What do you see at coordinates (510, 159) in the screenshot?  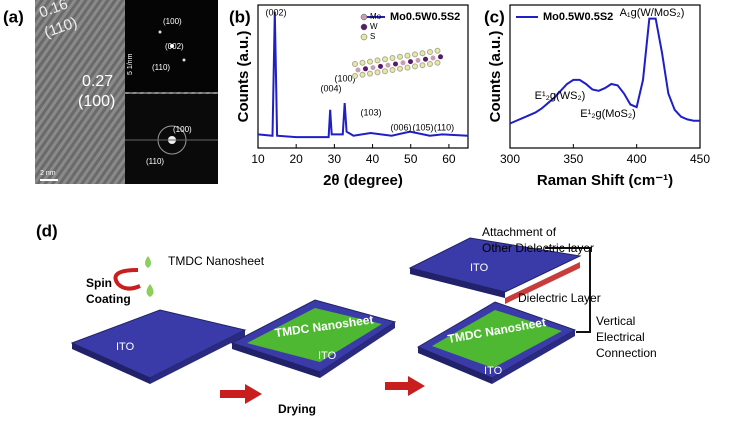 I see `x-tick-label: 300` at bounding box center [510, 159].